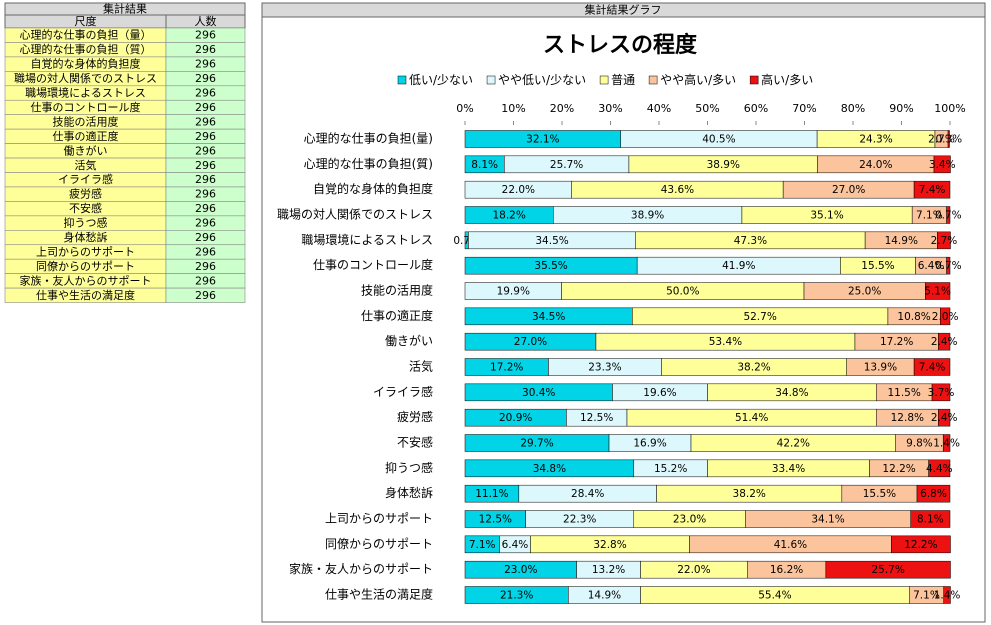 This screenshot has height=625, width=991. Describe the element at coordinates (484, 165) in the screenshot. I see `data-label: 8.1%` at that location.